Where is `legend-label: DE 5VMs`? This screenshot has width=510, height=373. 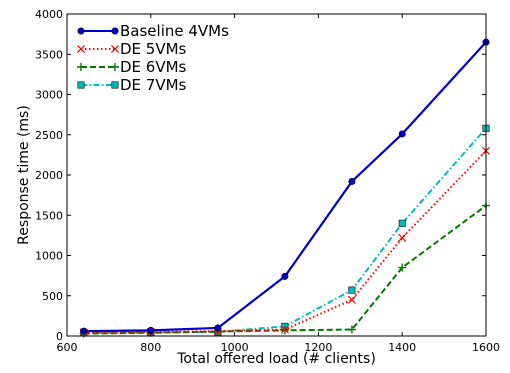 legend-label: DE 5VMs is located at coordinates (153, 49).